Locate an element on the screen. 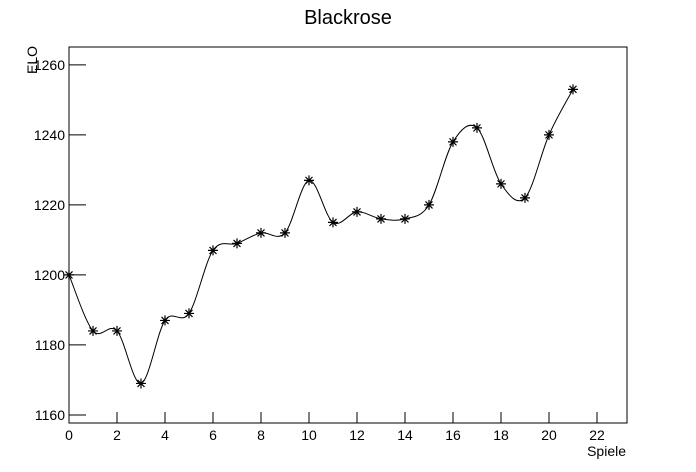  x-tick-label: 22 is located at coordinates (597, 435).